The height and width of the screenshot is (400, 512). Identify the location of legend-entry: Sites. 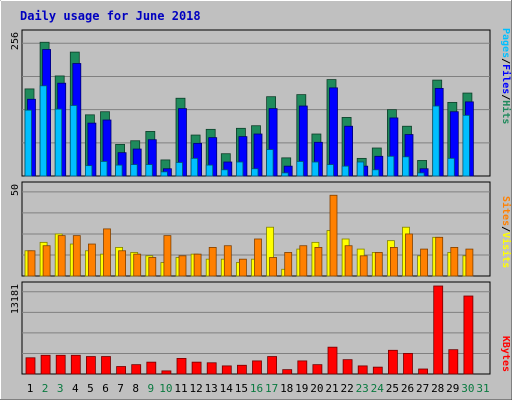
(506, 211).